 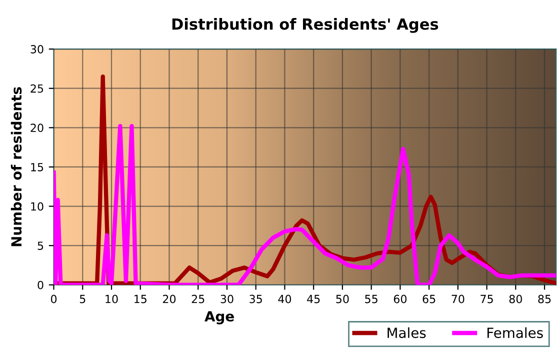 What do you see at coordinates (83, 299) in the screenshot?
I see `x-tick-label: 5` at bounding box center [83, 299].